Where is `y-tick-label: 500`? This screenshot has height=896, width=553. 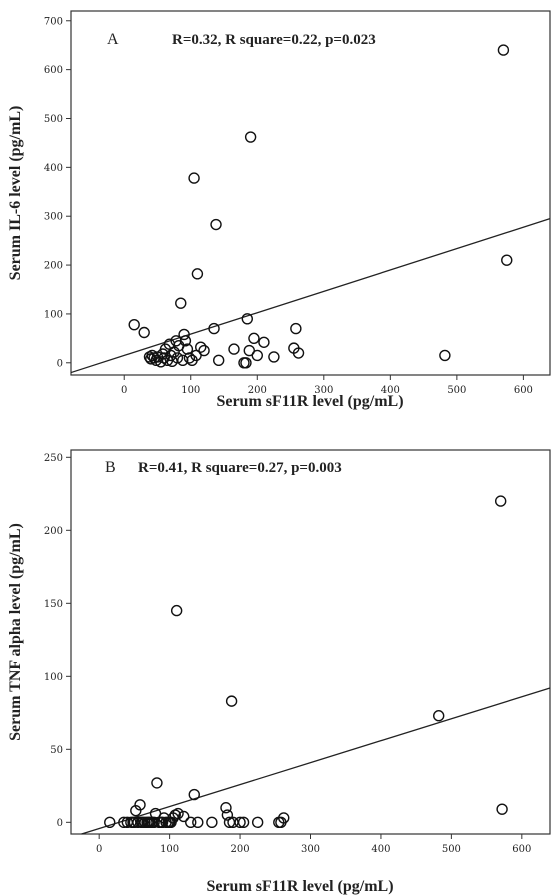 y-tick-label: 500 is located at coordinates (53, 119).